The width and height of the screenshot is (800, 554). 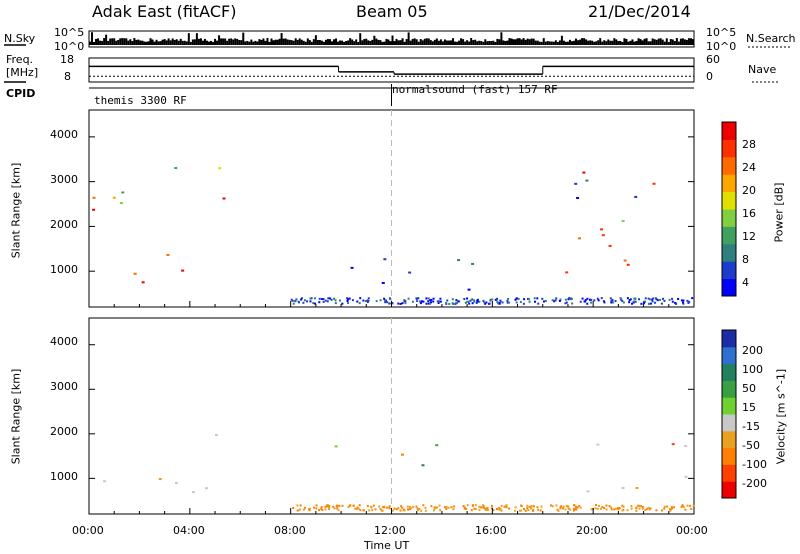 What do you see at coordinates (64, 179) in the screenshot?
I see `power-ytick-3000: 3000` at bounding box center [64, 179].